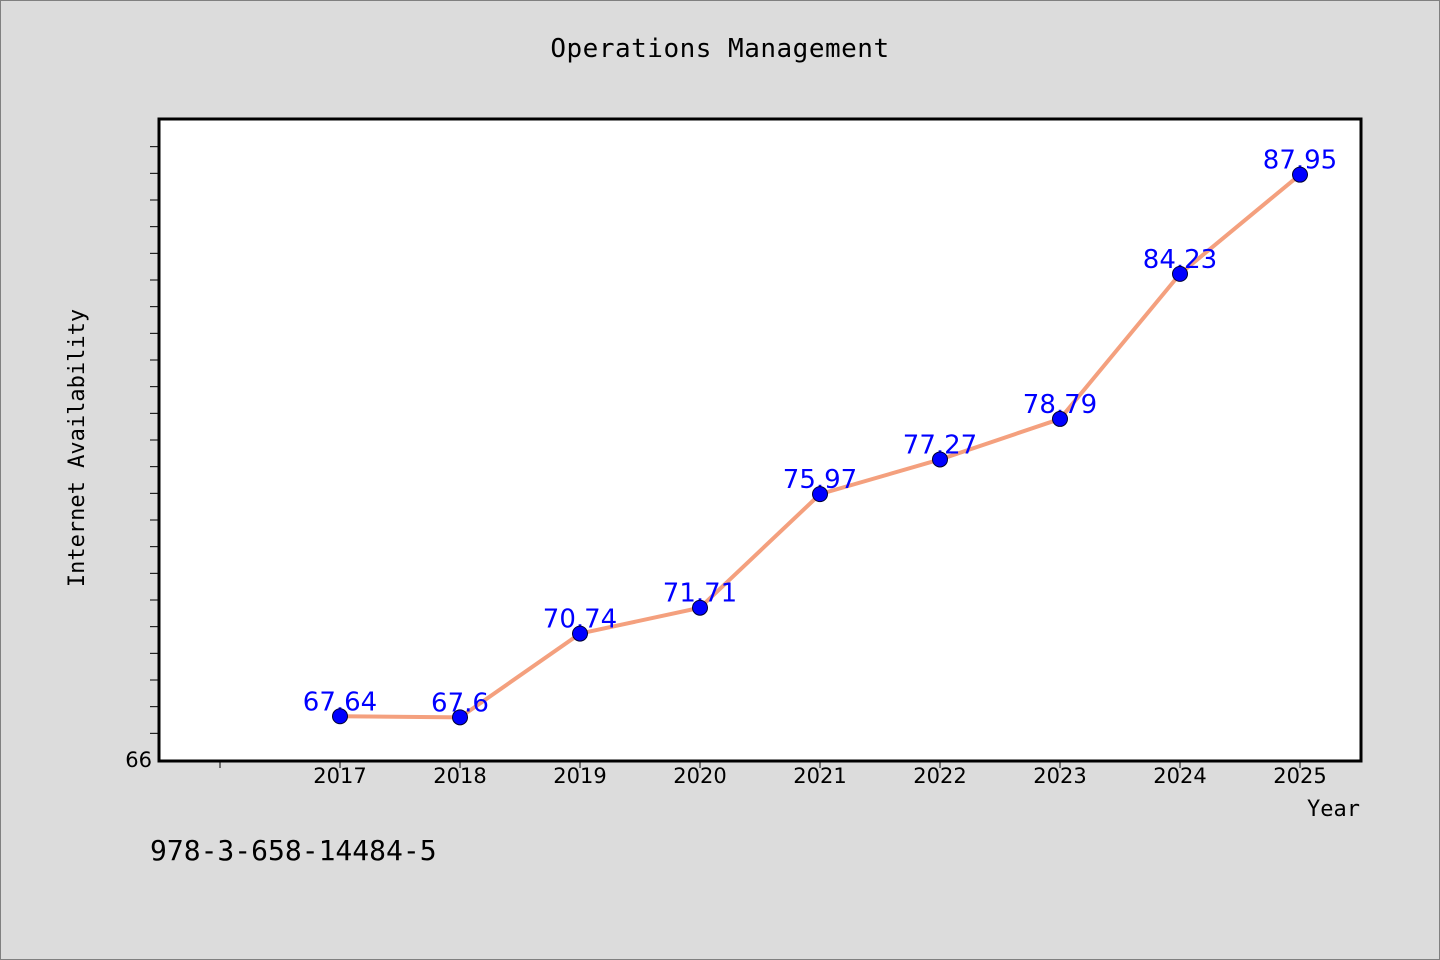 The width and height of the screenshot is (1440, 960). Describe the element at coordinates (819, 776) in the screenshot. I see `x-tick-label: 2021` at that location.